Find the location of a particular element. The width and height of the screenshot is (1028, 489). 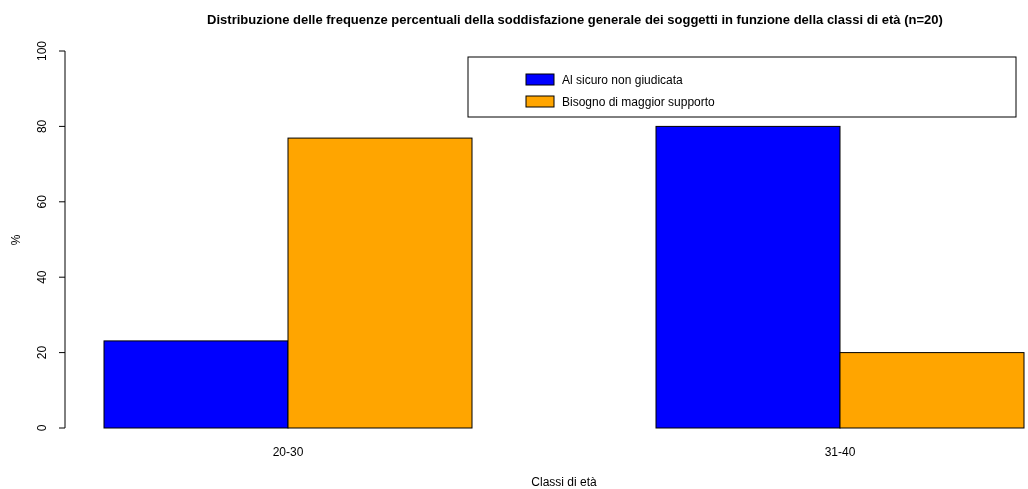

y-axis-title: % is located at coordinates (16, 240).